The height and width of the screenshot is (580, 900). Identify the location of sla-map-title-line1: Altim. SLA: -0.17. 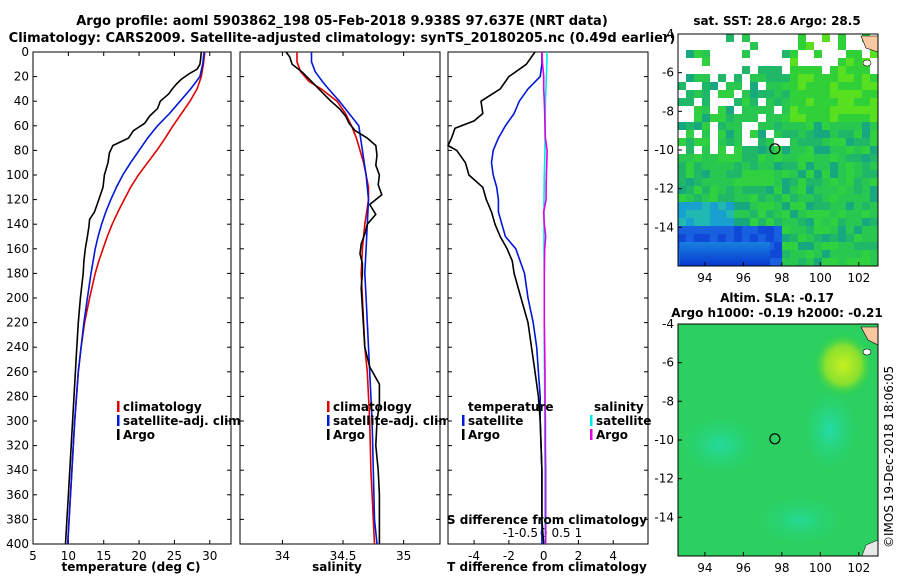
(777, 298).